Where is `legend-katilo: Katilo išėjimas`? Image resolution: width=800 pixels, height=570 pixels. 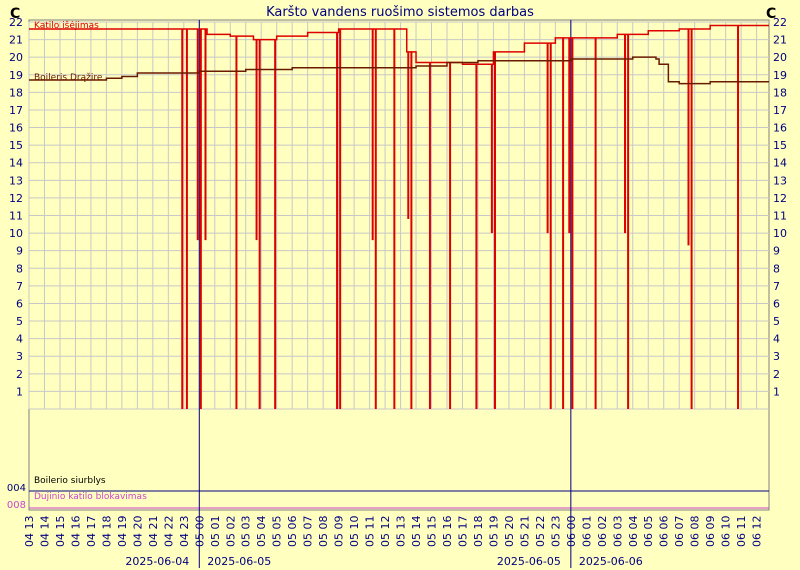
legend-katilo: Katilo išėjimas is located at coordinates (66, 25).